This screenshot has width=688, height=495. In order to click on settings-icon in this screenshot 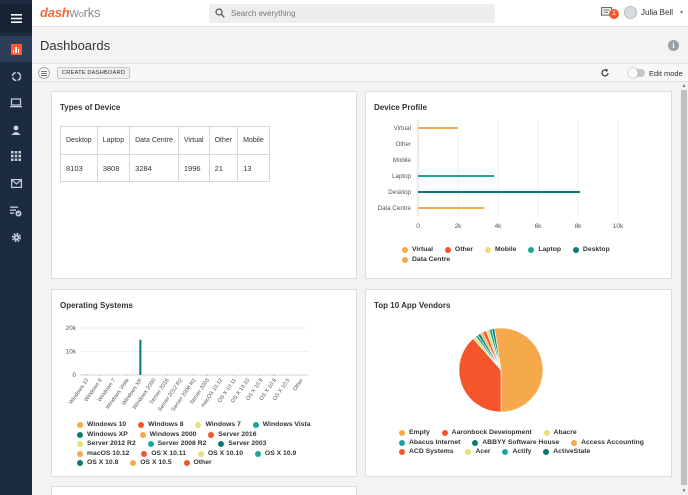, I will do `click(16, 237)`.